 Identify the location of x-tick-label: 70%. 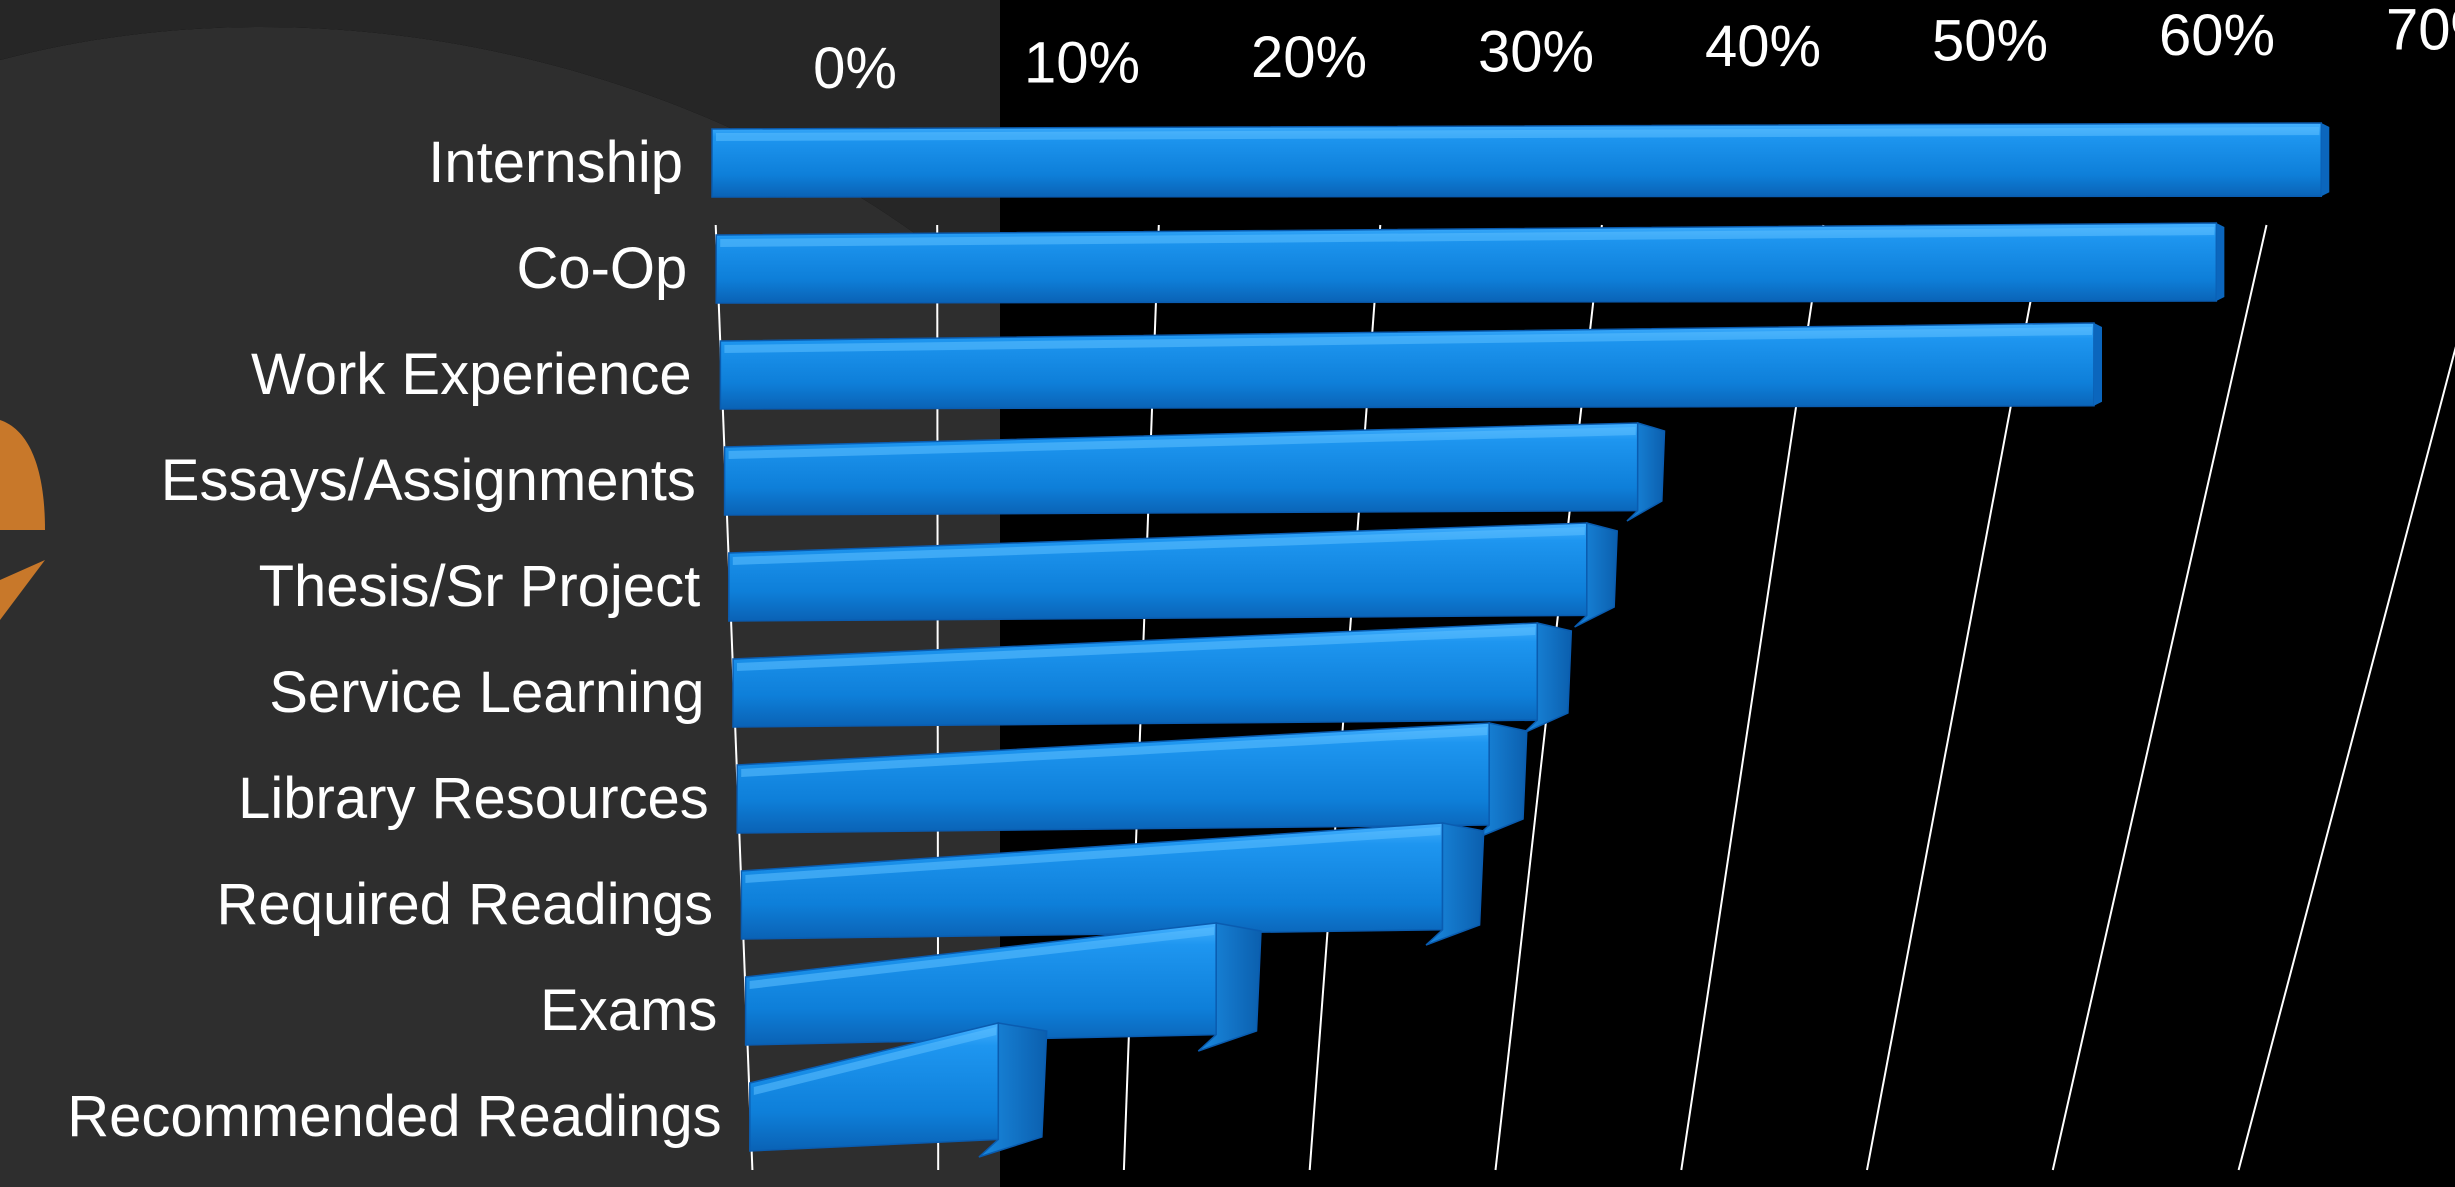
(2420, 31).